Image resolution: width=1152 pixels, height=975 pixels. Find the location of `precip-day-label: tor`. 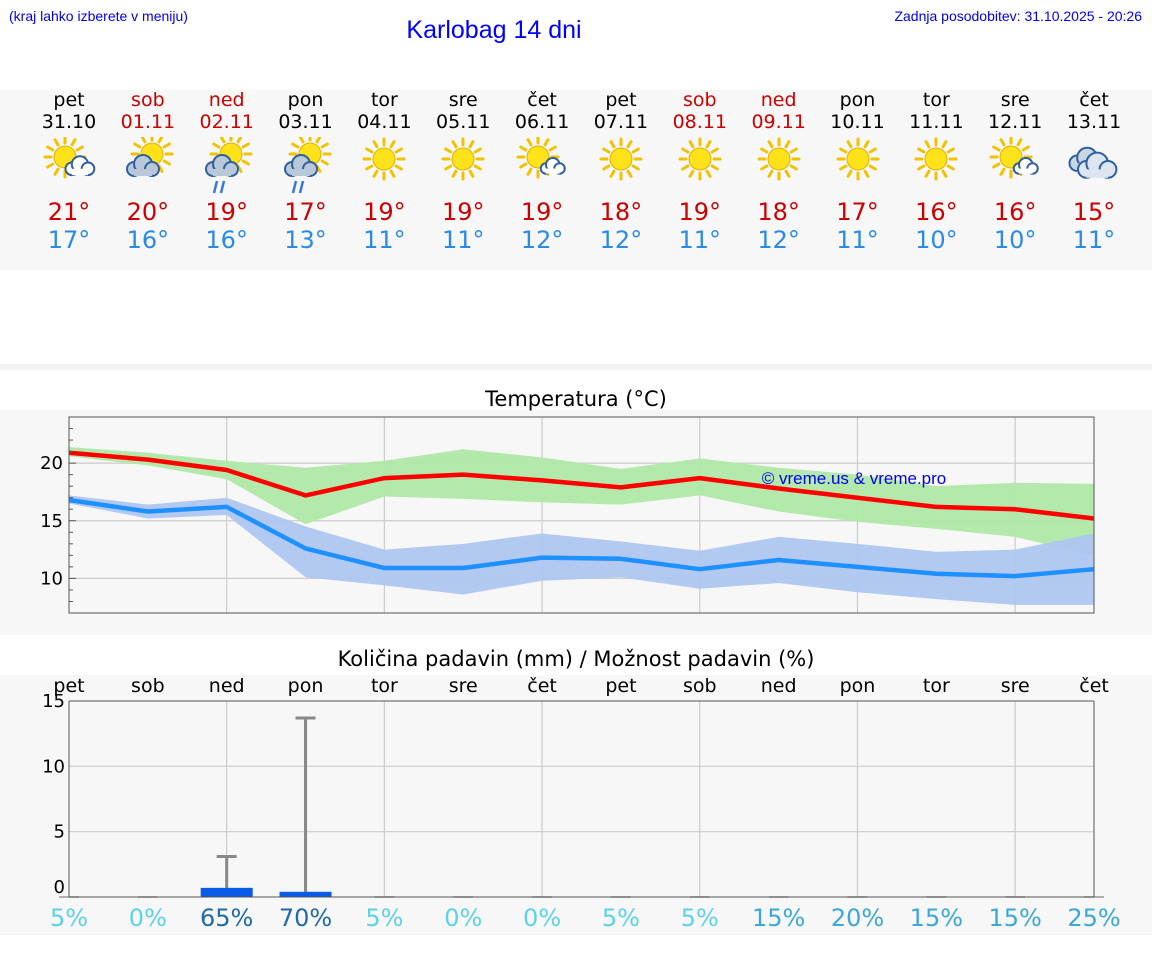

precip-day-label: tor is located at coordinates (936, 686).